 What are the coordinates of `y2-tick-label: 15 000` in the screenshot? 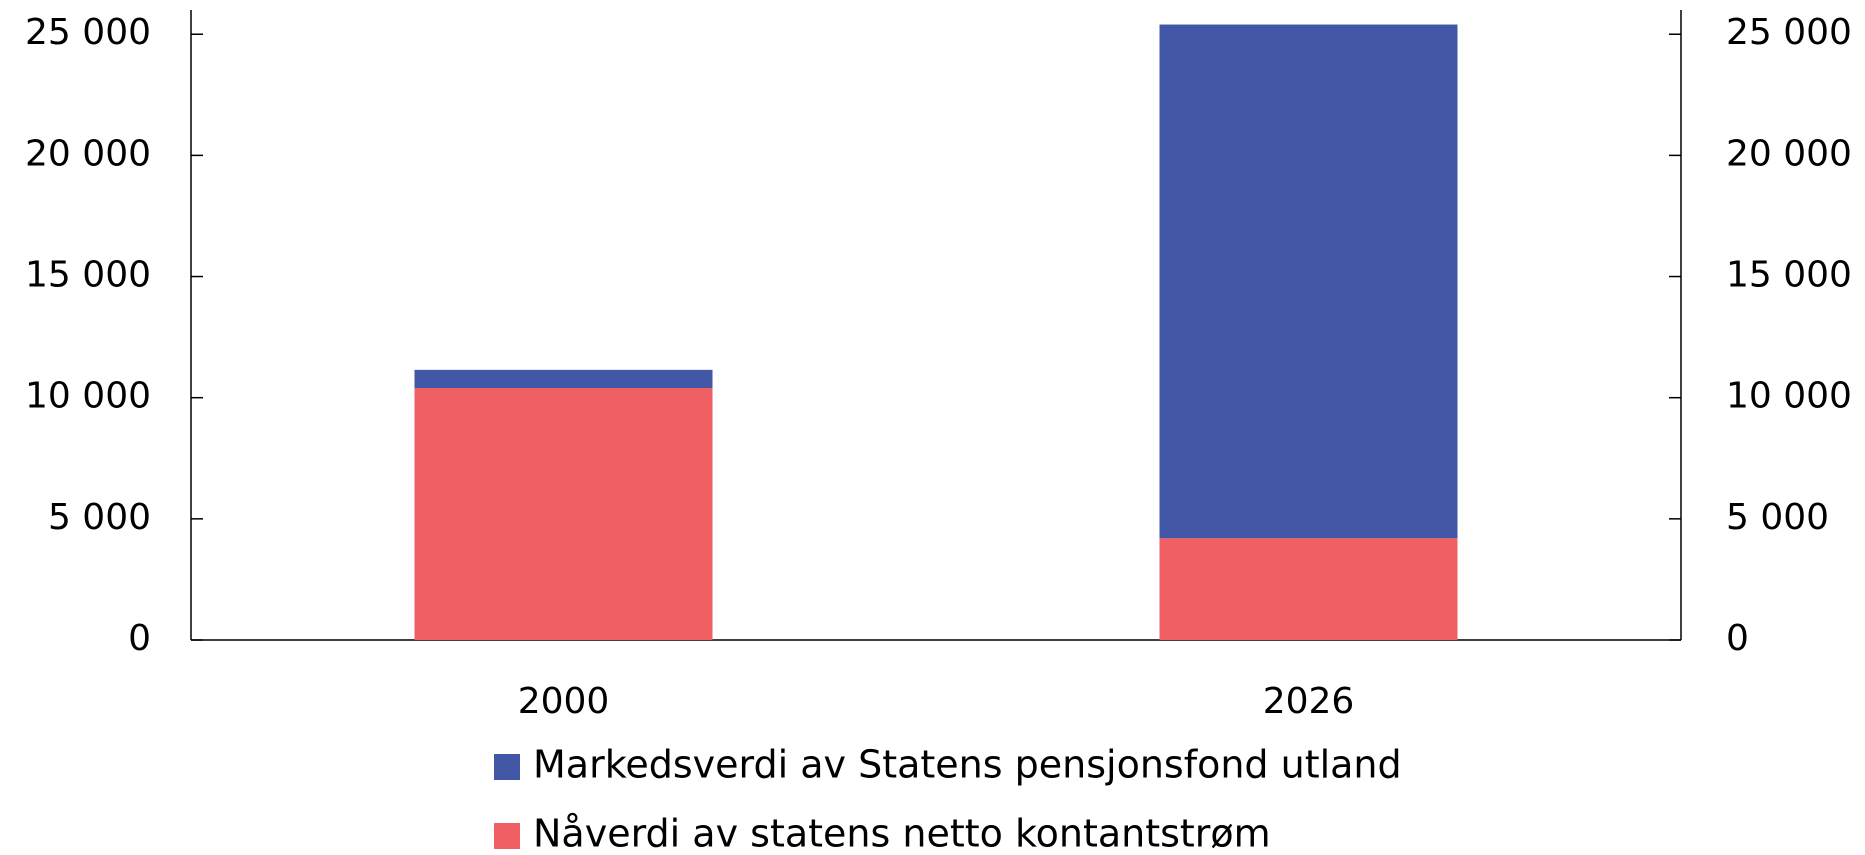 It's located at (1789, 275).